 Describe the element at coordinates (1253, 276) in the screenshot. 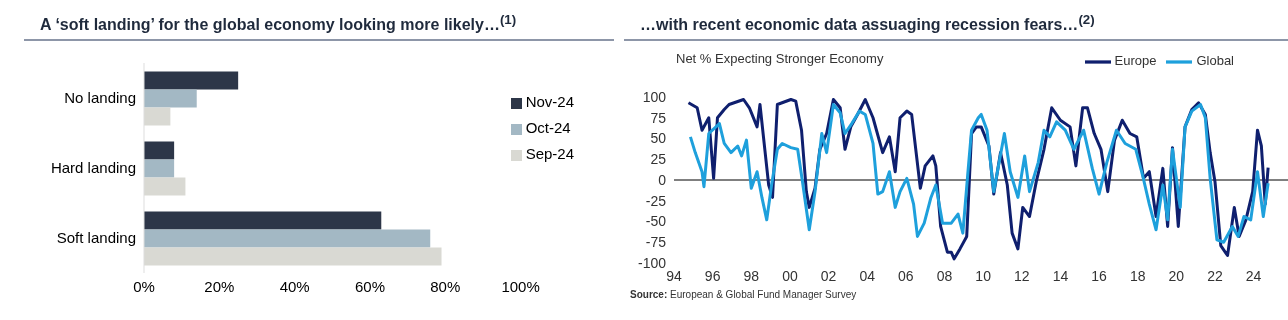

I see `x-tick-label: 24` at that location.